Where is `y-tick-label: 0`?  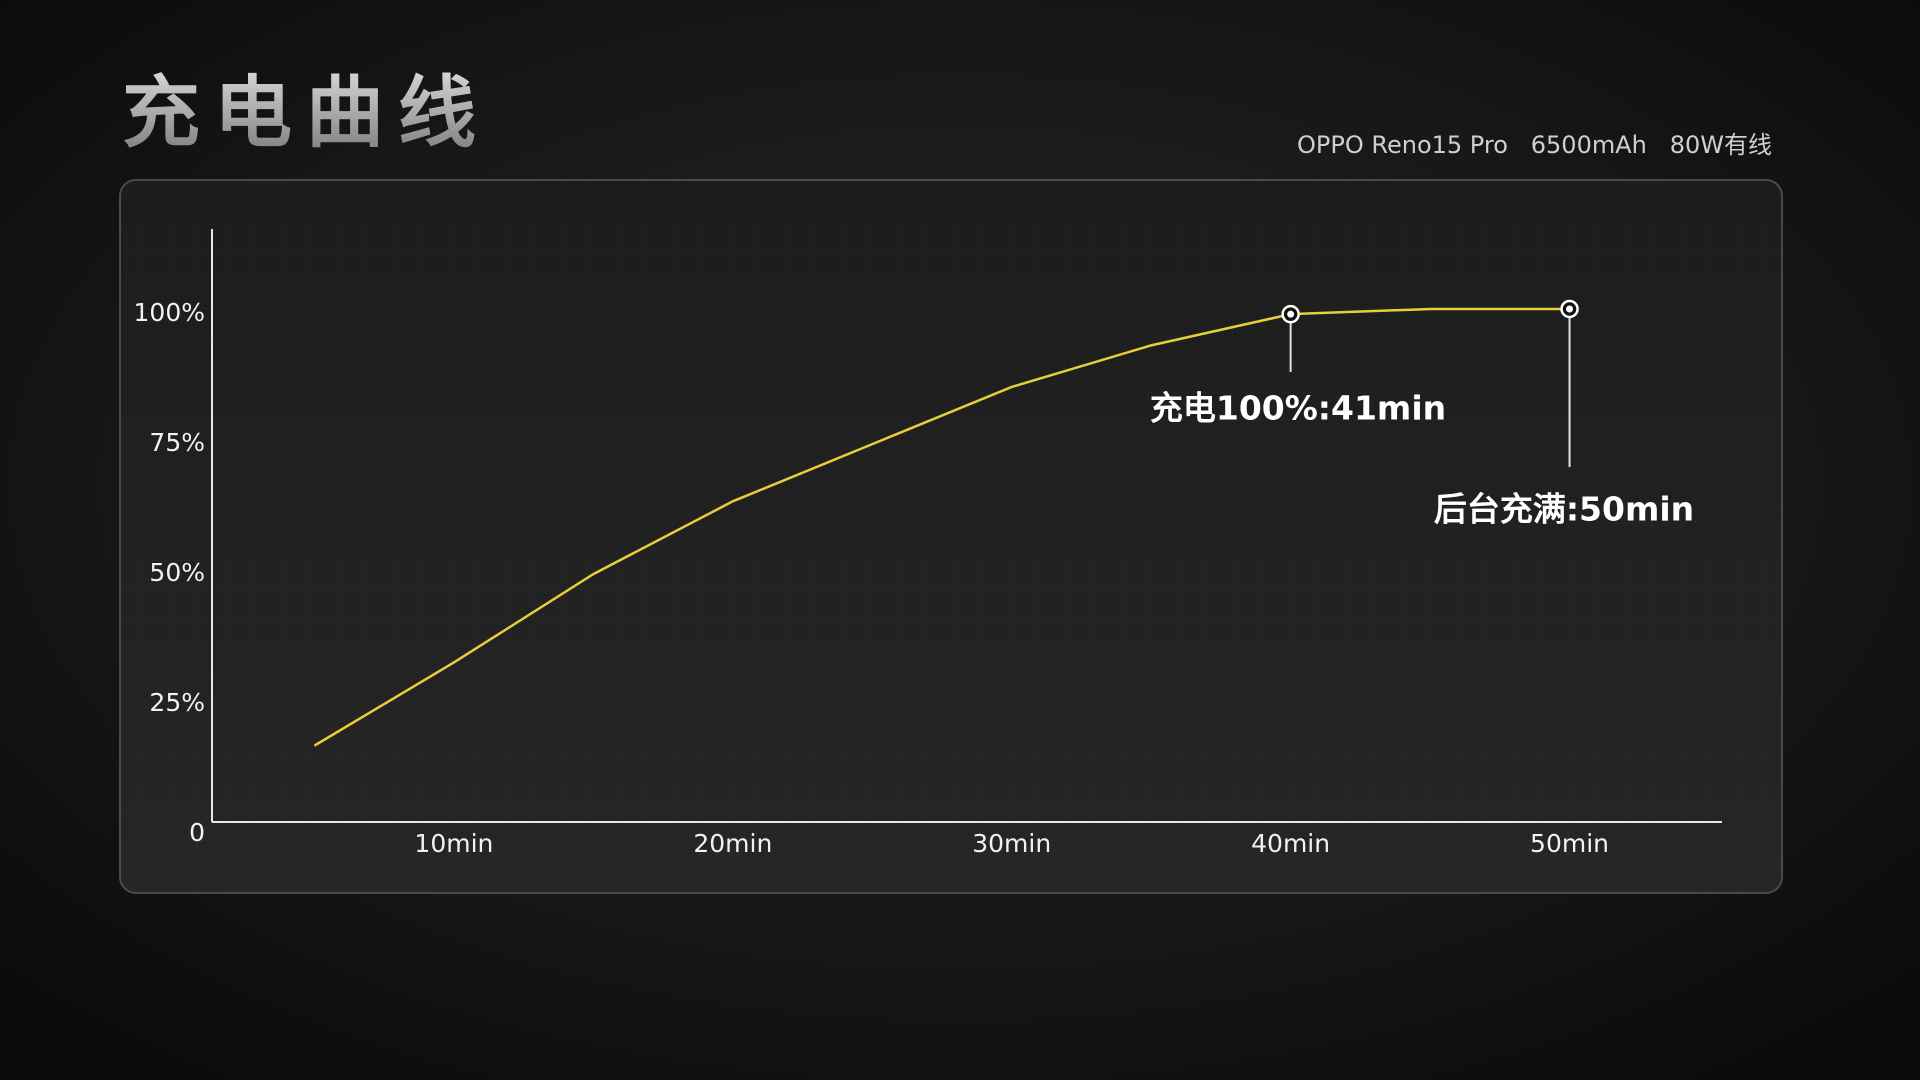
y-tick-label: 0 is located at coordinates (197, 832).